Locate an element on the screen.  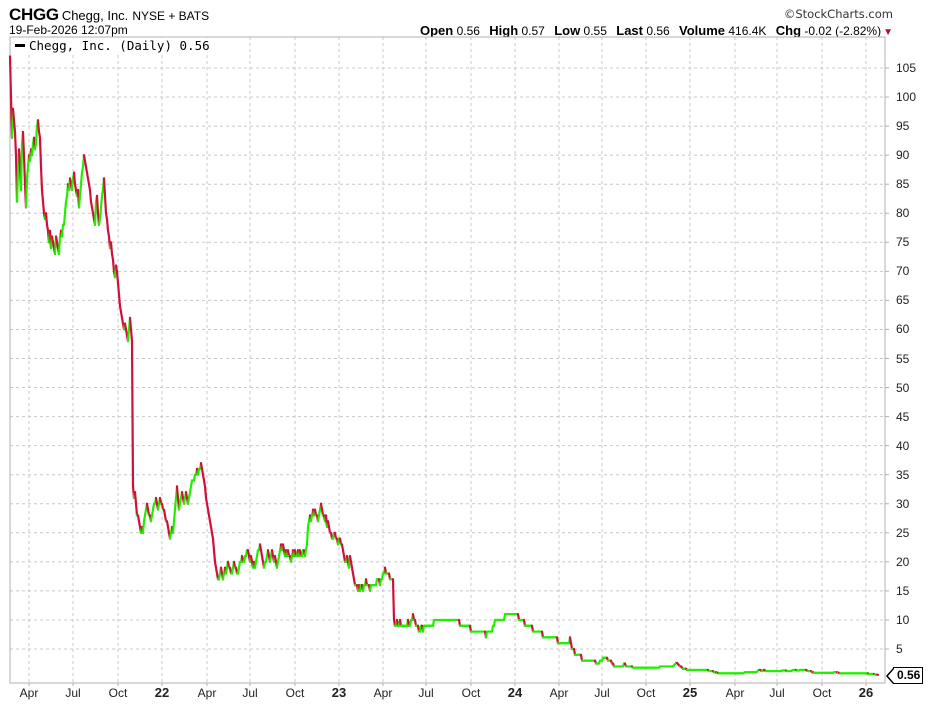
chg-value: -0.02 (-2.82%) is located at coordinates (843, 31).